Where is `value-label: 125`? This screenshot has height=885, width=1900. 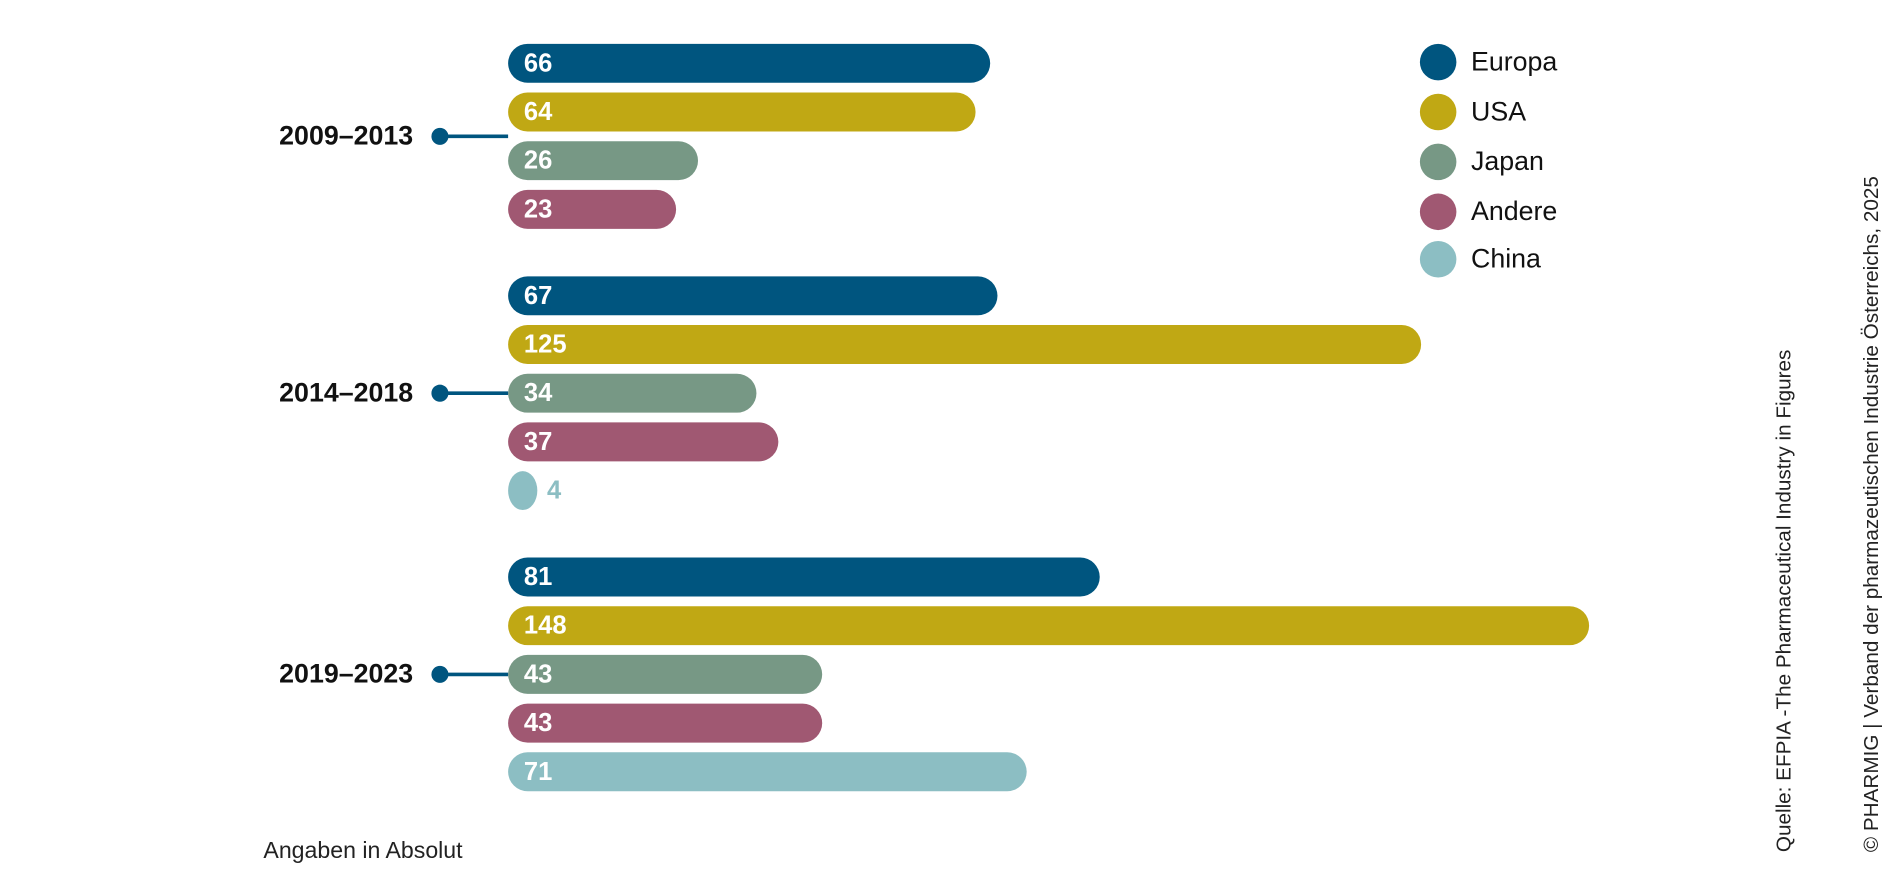 value-label: 125 is located at coordinates (545, 344).